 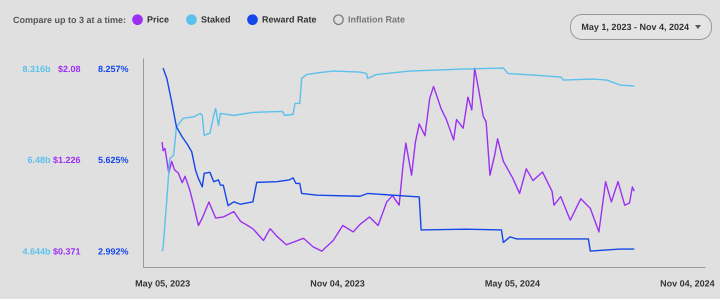 I want to click on y3-tick-label: 5.625%, so click(x=113, y=160).